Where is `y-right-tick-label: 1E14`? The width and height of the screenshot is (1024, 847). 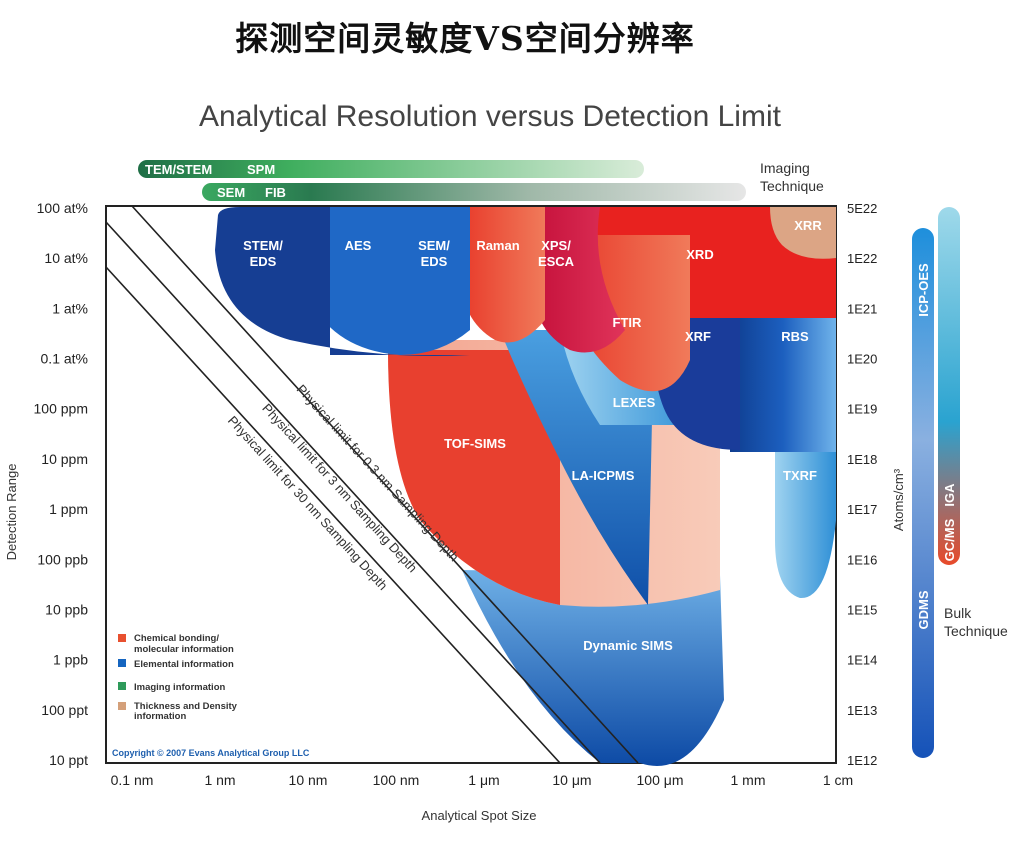 y-right-tick-label: 1E14 is located at coordinates (862, 660).